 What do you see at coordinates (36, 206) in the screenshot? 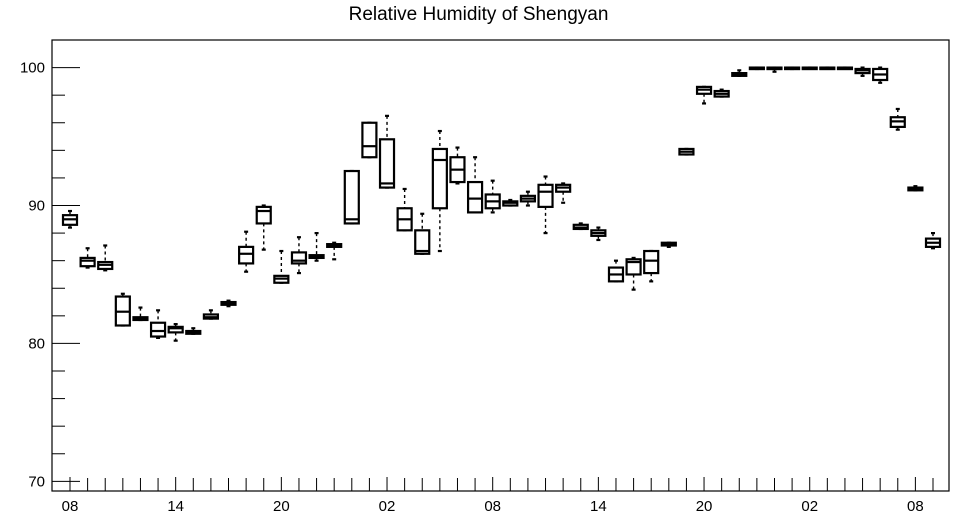
I see `y-tick-label: 90` at bounding box center [36, 206].